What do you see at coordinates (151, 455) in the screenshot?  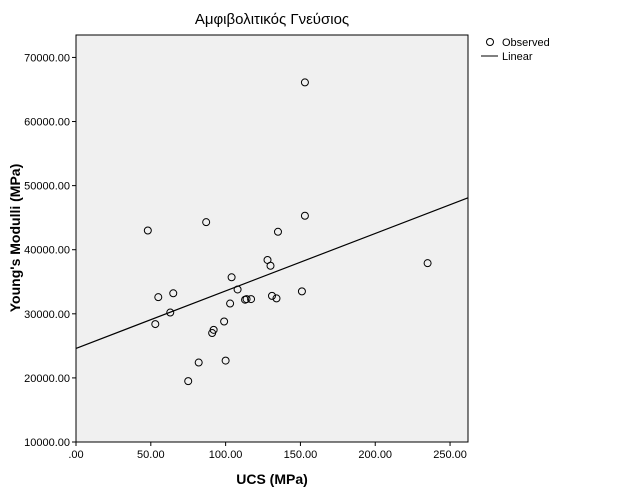 I see `x-tick-label: 50.00` at bounding box center [151, 455].